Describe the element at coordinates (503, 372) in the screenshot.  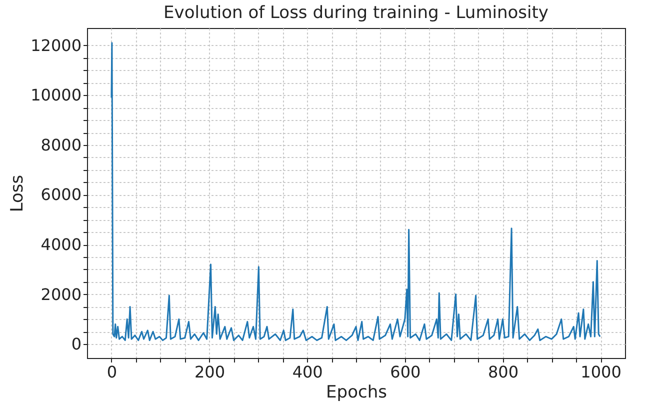
I see `x-tick-label: 800` at that location.